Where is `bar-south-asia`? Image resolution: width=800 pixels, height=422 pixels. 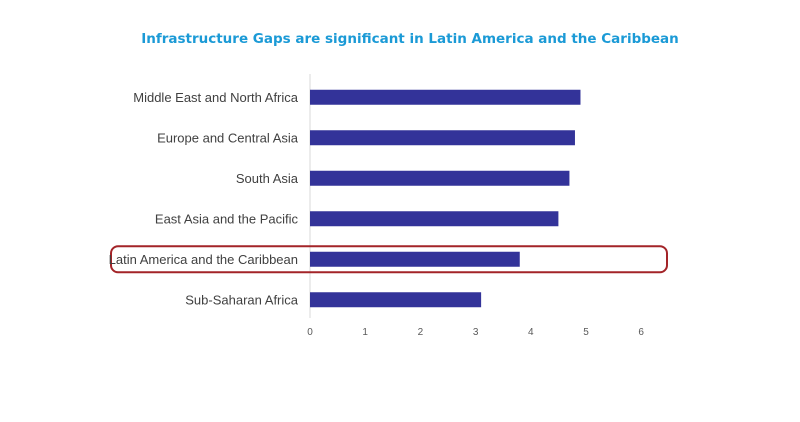 bar-south-asia is located at coordinates (440, 178).